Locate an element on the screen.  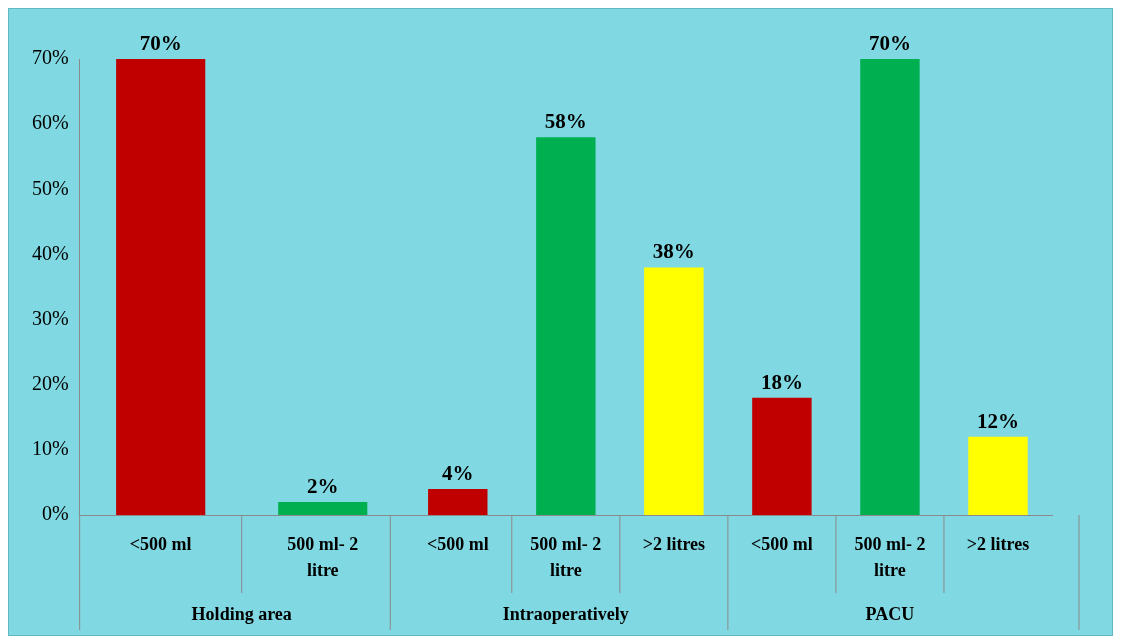
series-label: <500 ml is located at coordinates (160, 543).